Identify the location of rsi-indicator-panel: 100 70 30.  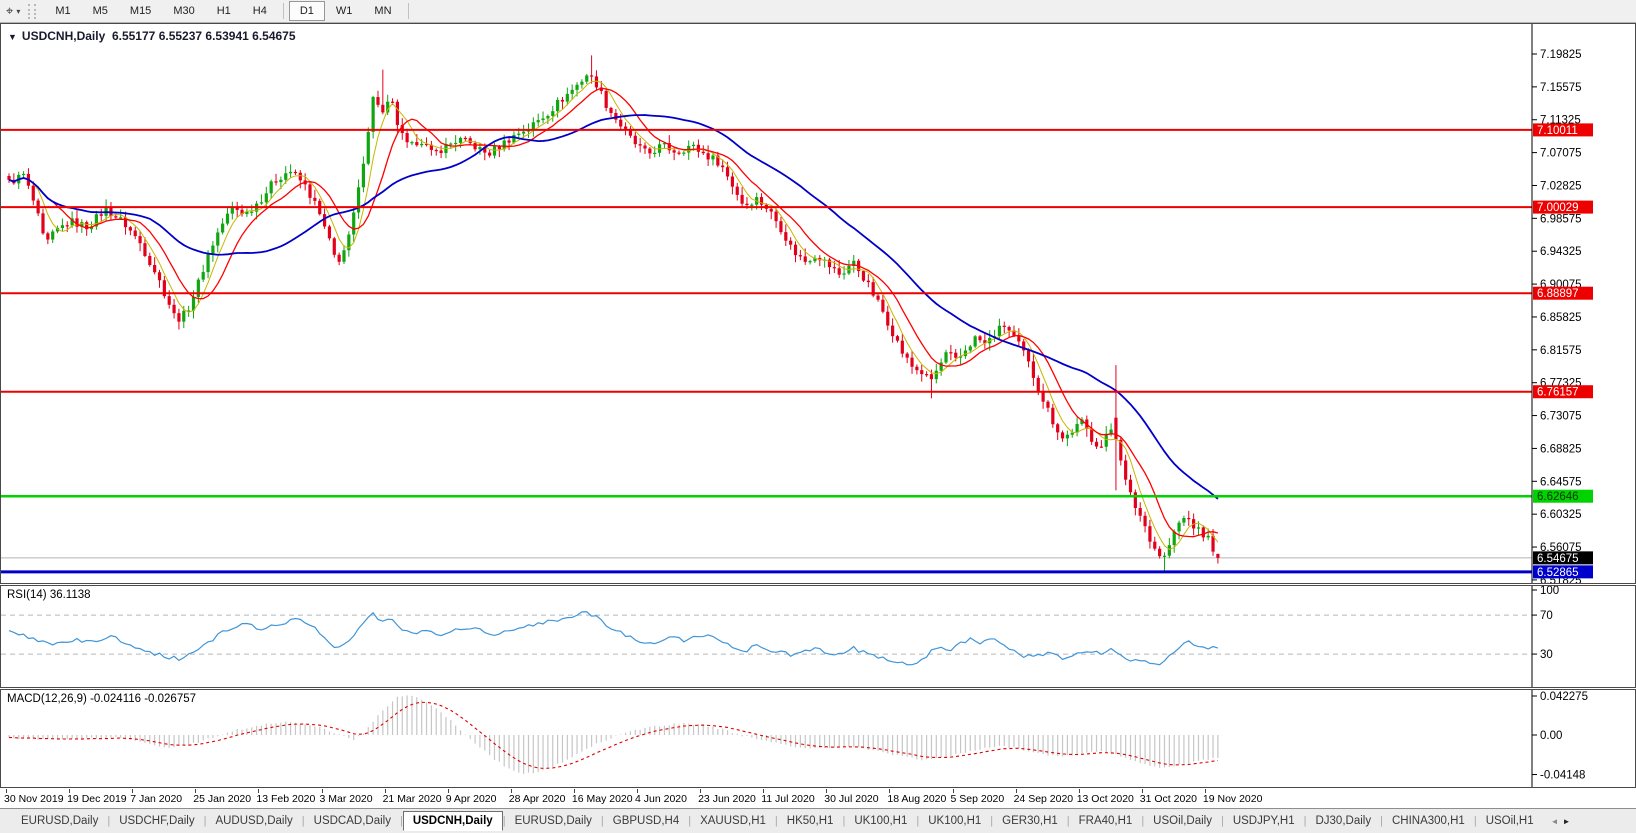
(818, 636).